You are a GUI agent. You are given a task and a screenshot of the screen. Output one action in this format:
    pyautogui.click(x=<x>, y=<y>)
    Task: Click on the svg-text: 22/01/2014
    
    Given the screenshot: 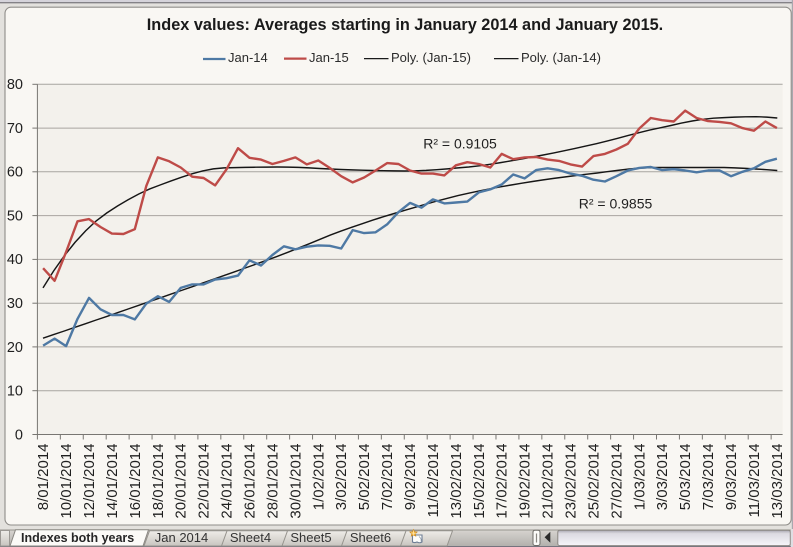 What is the action you would take?
    pyautogui.click(x=204, y=481)
    